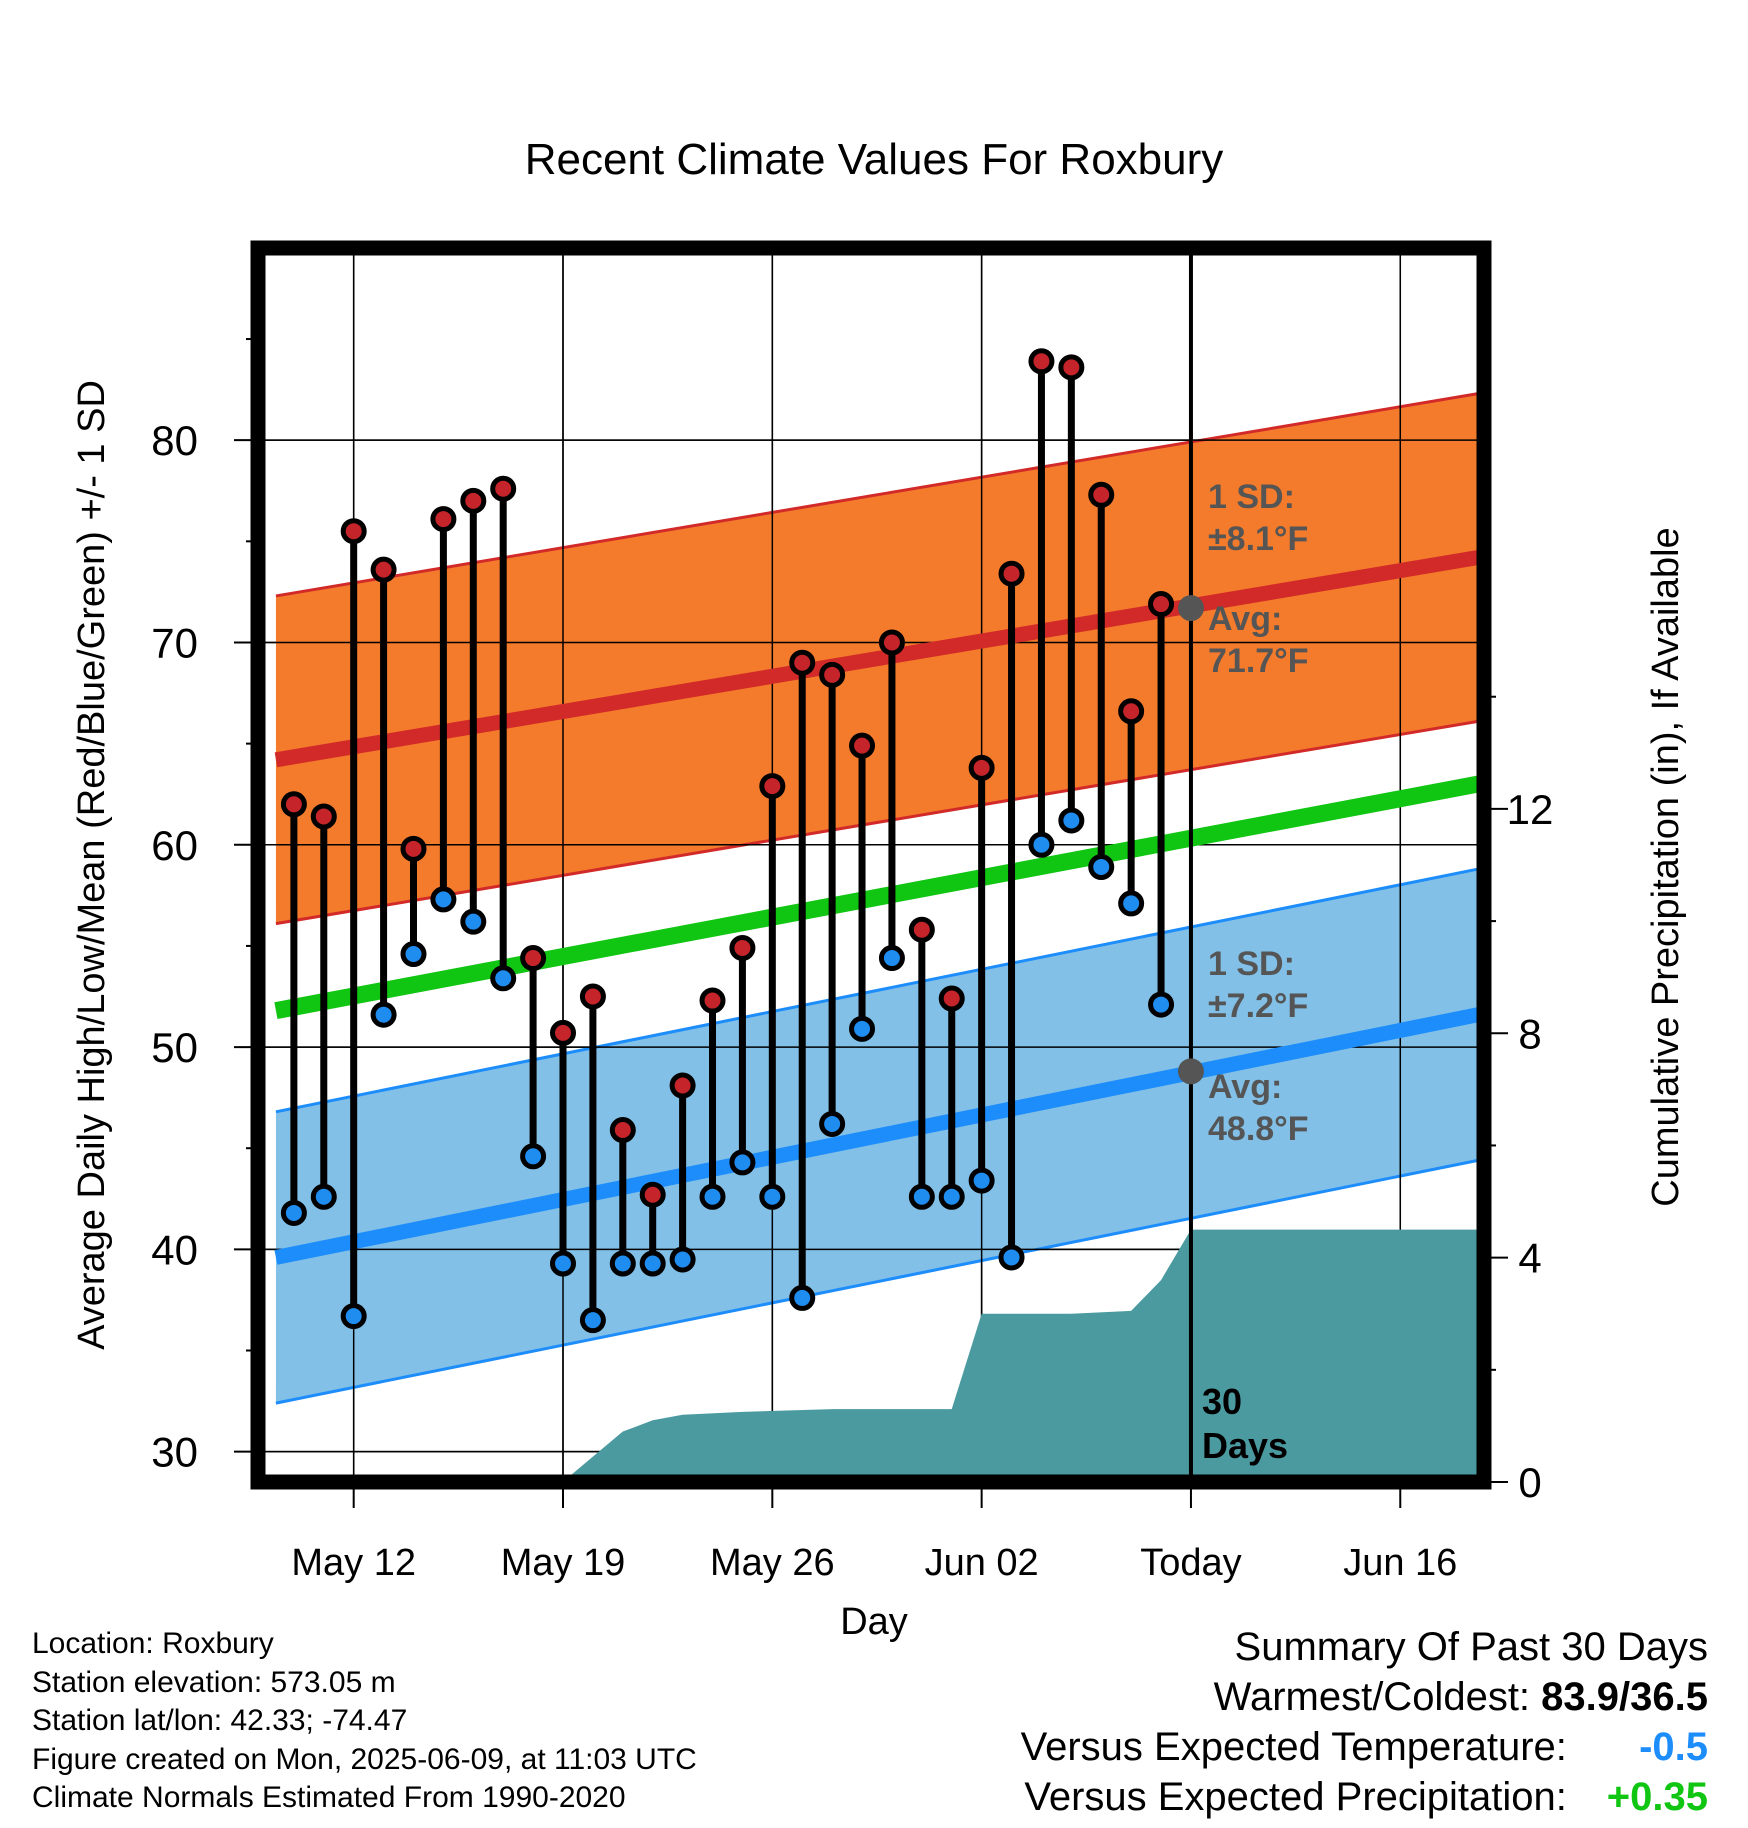 Image resolution: width=1748 pixels, height=1828 pixels. I want to click on x-tick-label: May 26, so click(772, 1563).